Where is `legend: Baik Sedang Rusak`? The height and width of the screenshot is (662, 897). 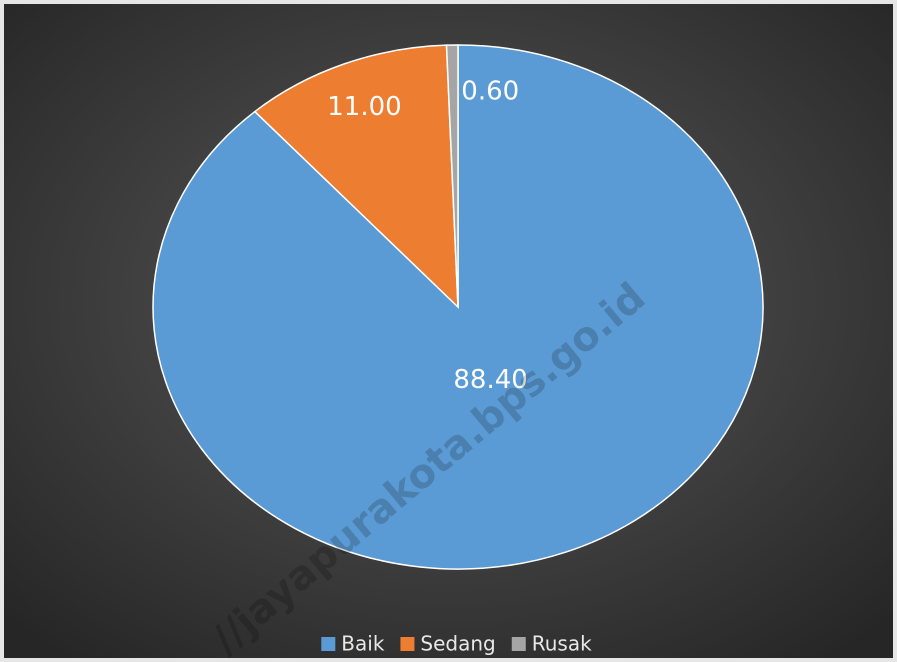 legend: Baik Sedang Rusak is located at coordinates (456, 644).